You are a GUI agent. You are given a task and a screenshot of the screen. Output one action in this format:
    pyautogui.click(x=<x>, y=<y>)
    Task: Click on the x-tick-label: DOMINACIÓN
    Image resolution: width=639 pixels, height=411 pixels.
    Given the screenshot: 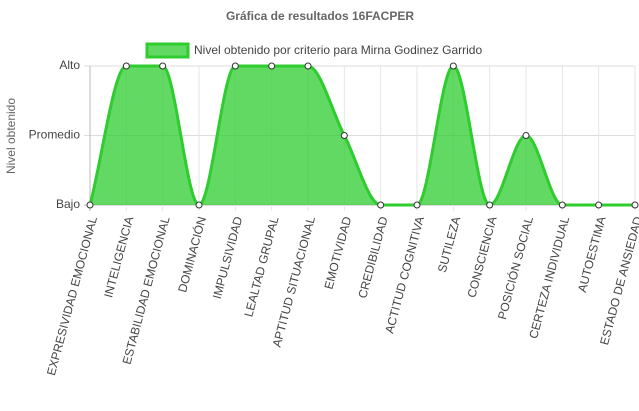 What is the action you would take?
    pyautogui.click(x=191, y=254)
    